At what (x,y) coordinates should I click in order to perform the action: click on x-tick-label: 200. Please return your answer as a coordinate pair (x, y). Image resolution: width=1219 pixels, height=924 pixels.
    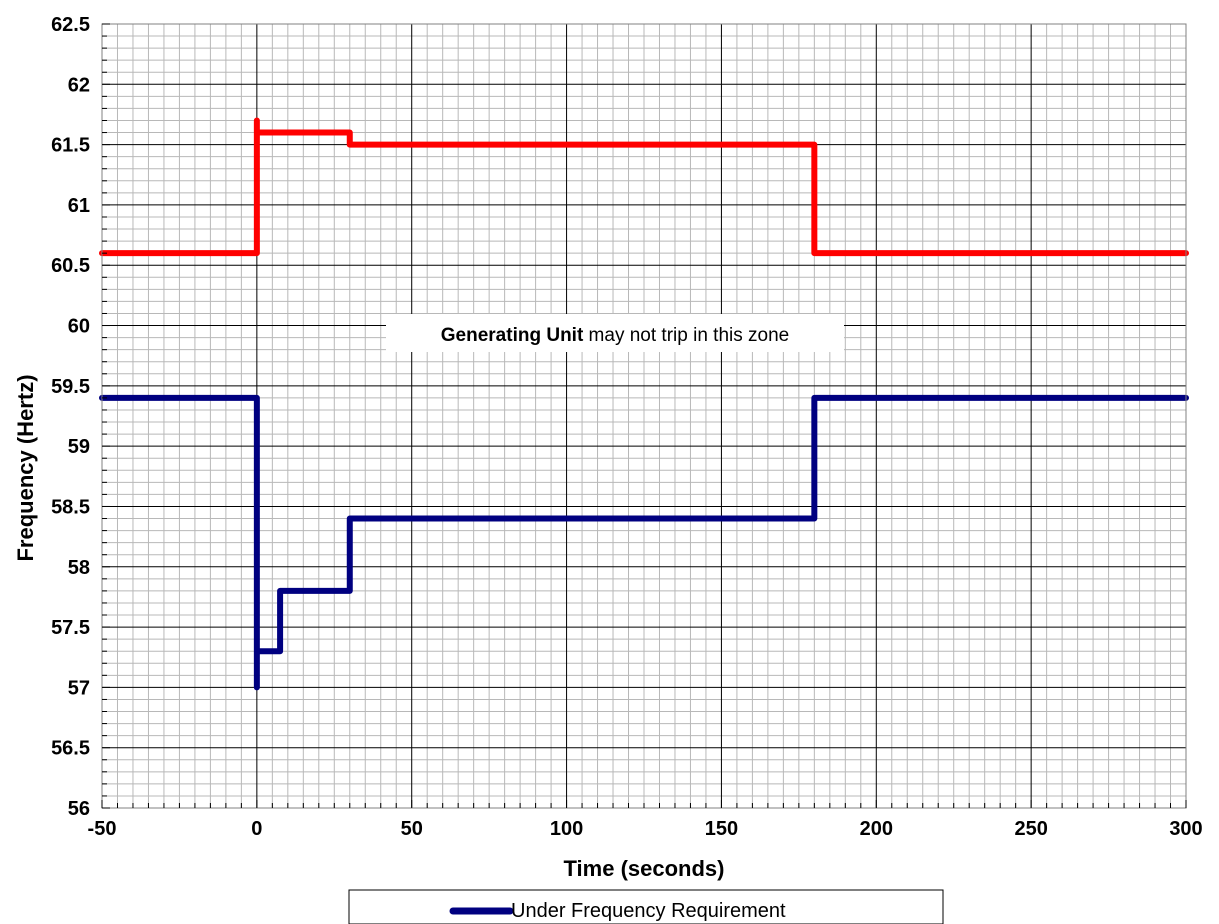
    Looking at the image, I should click on (876, 829).